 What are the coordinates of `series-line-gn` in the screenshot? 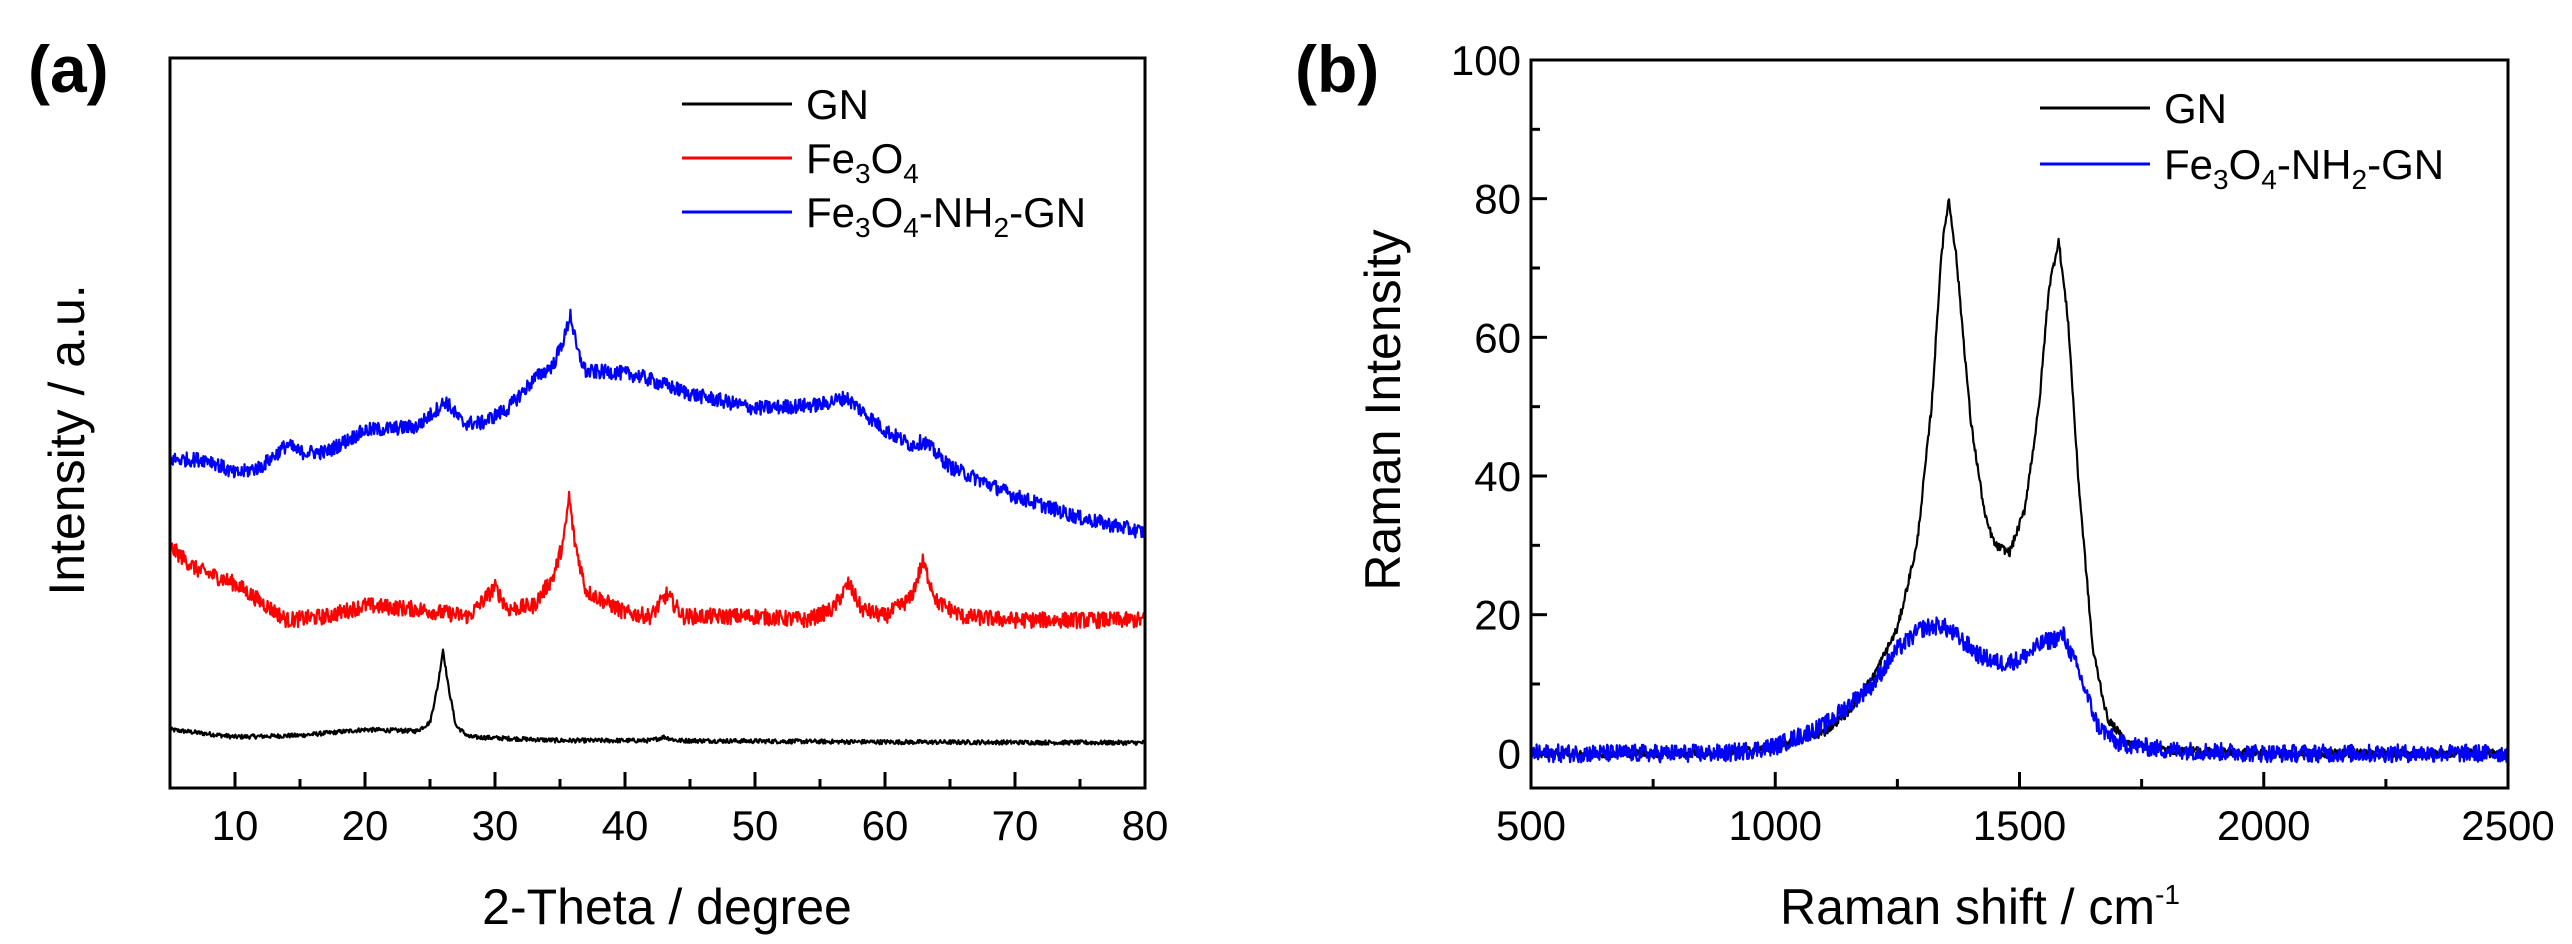 It's located at (657, 697).